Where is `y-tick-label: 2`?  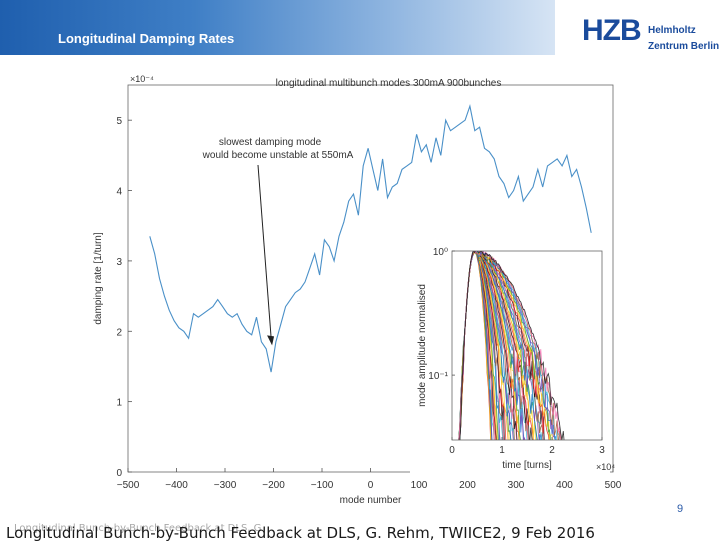 y-tick-label: 2 is located at coordinates (119, 332).